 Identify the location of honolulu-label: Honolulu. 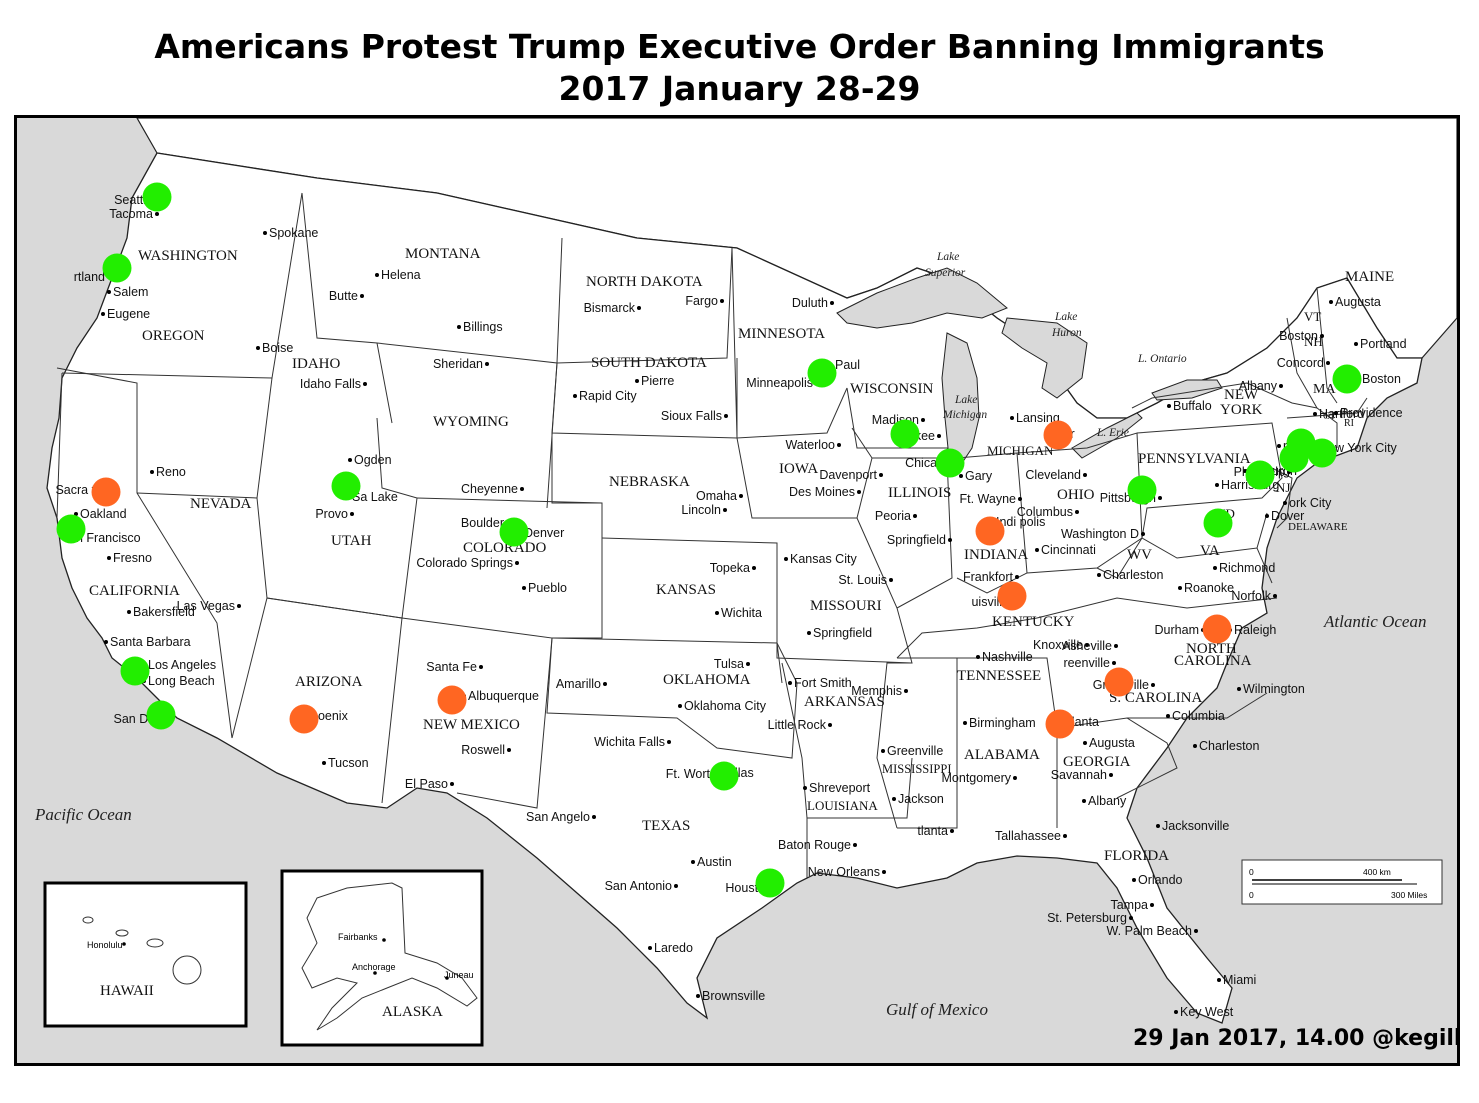
(105, 945).